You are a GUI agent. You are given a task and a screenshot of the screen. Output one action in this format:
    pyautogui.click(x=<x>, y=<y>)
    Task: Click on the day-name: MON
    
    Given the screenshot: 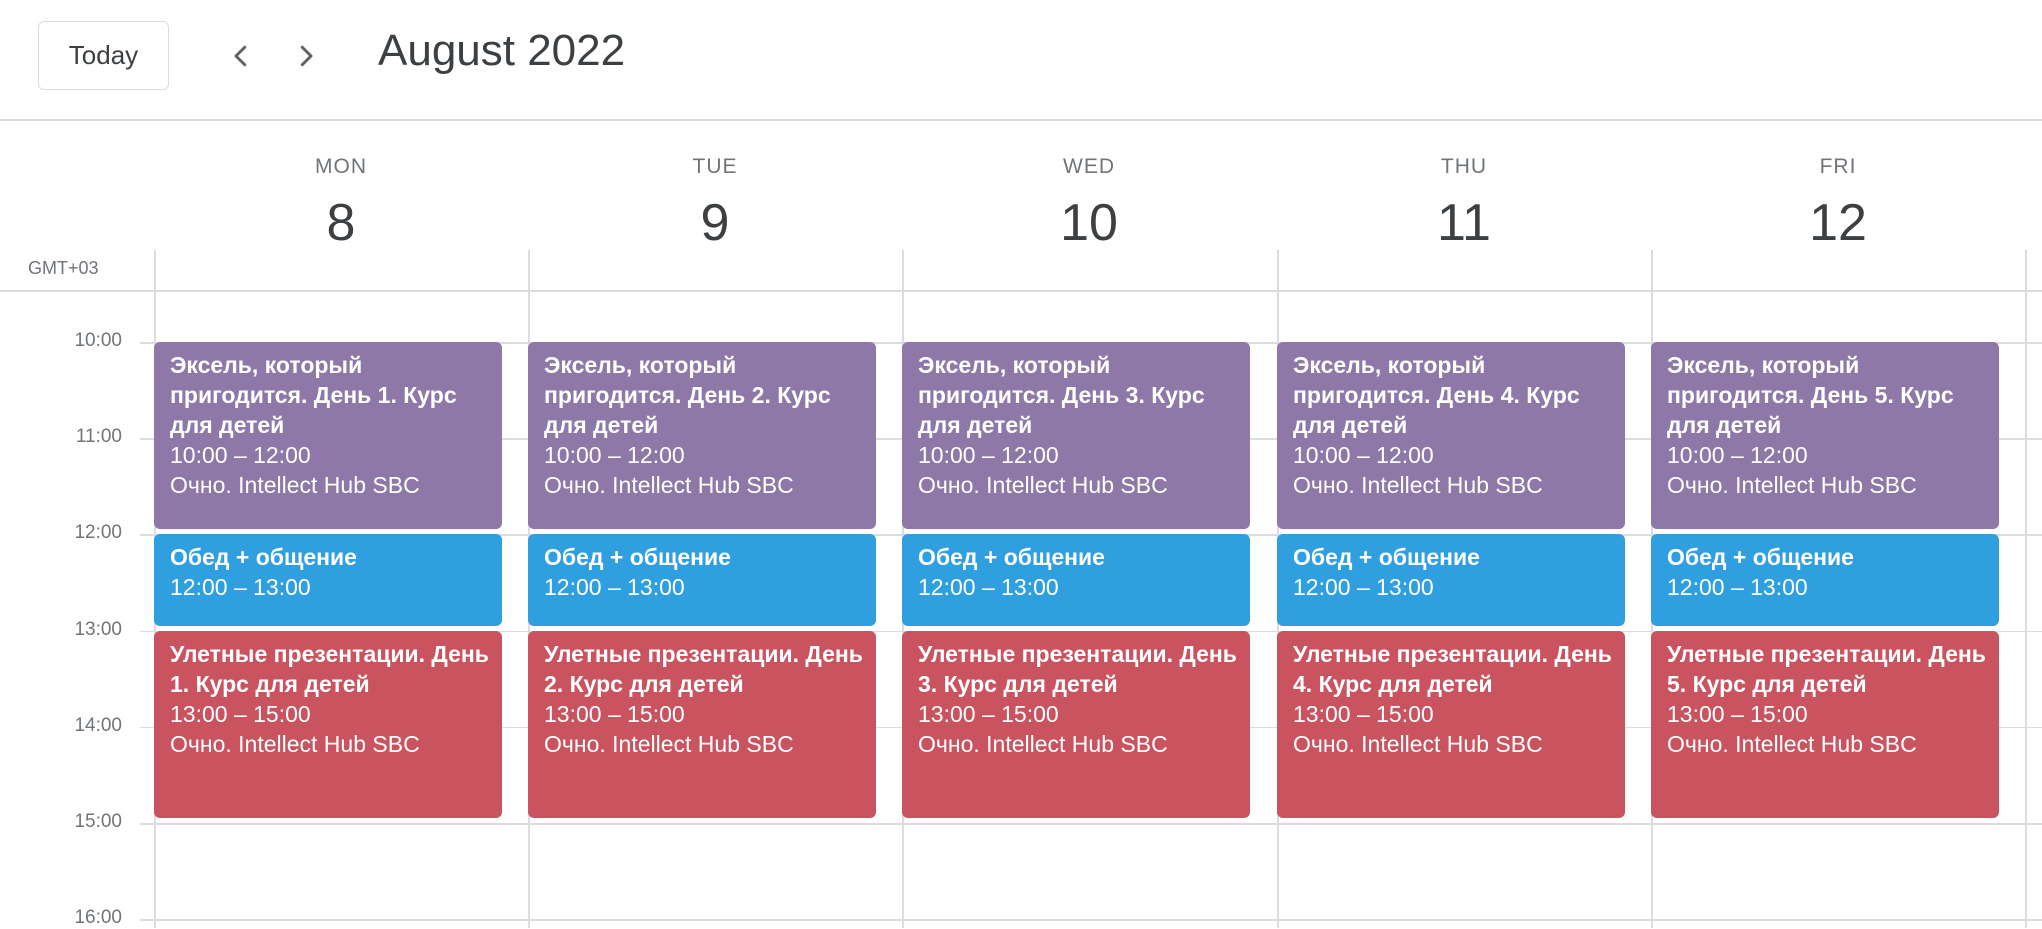 What is the action you would take?
    pyautogui.click(x=341, y=166)
    